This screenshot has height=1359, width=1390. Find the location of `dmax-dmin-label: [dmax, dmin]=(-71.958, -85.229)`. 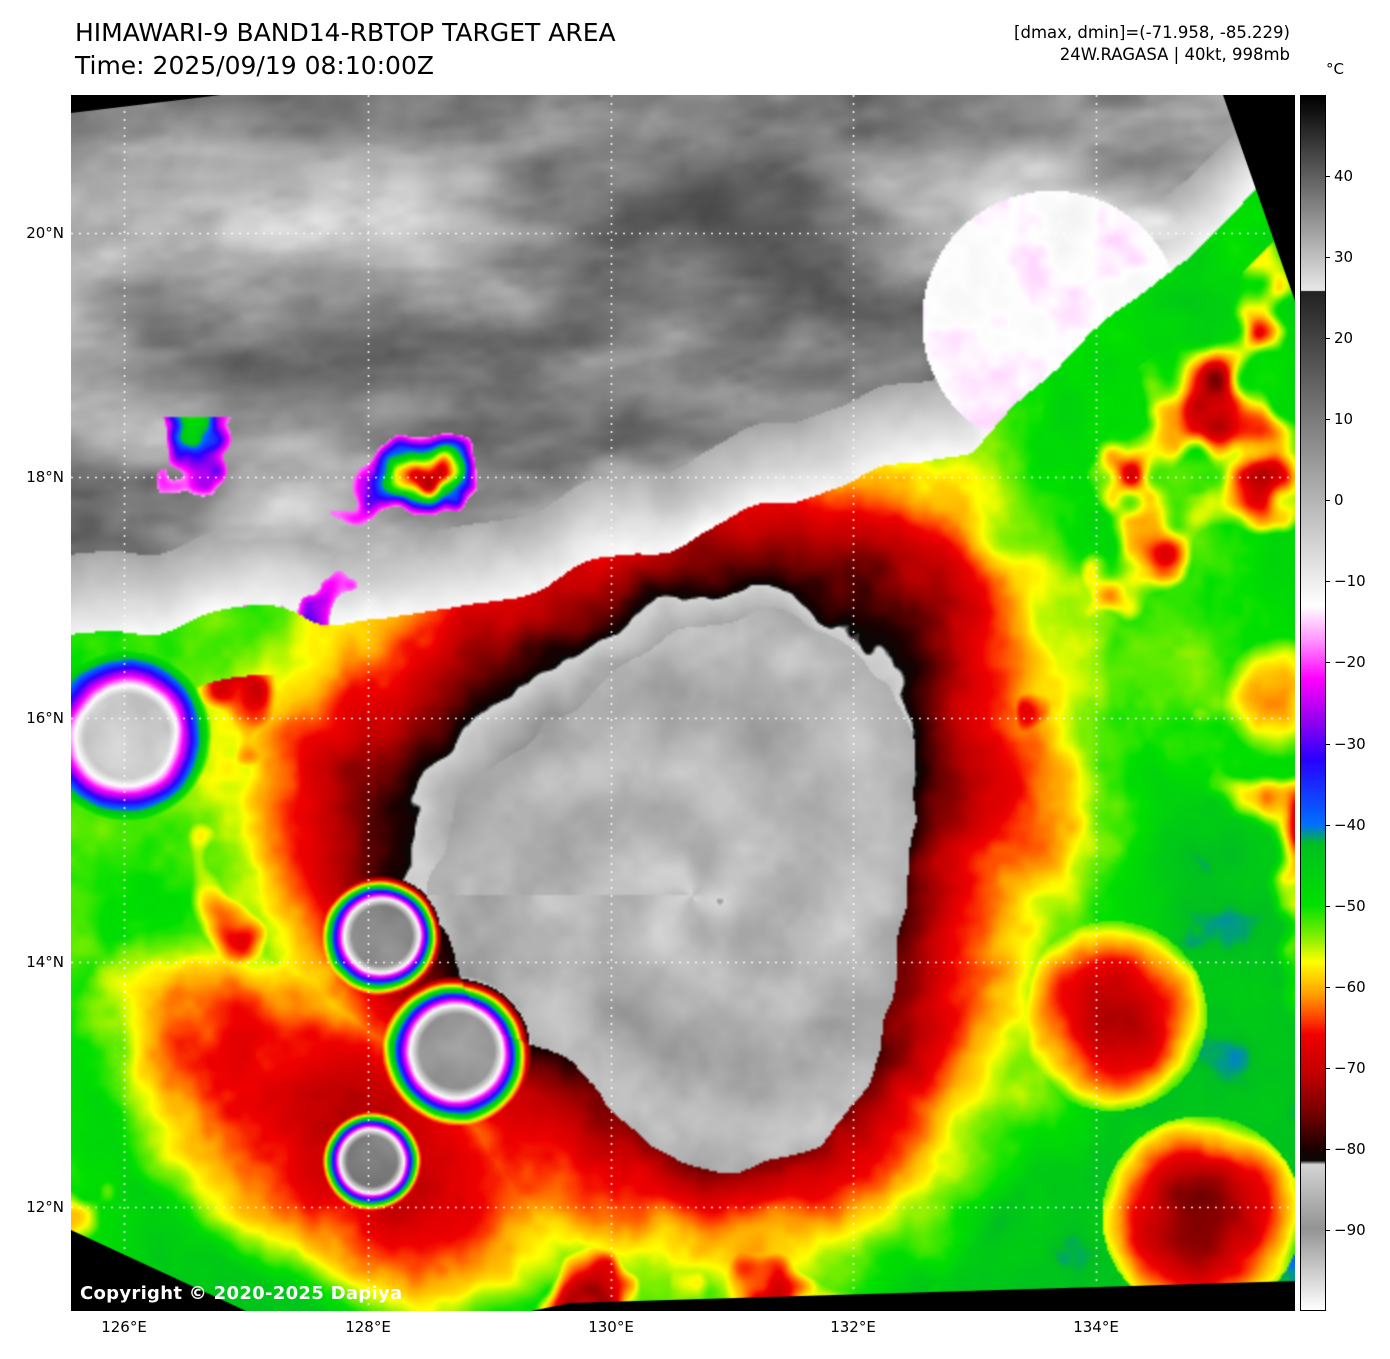

dmax-dmin-label: [dmax, dmin]=(-71.958, -85.229) is located at coordinates (1152, 32).